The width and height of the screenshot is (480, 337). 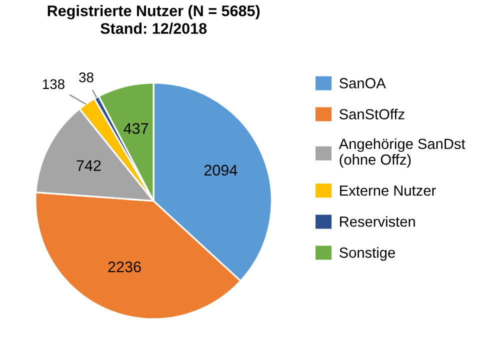 What do you see at coordinates (372, 114) in the screenshot?
I see `legend-label: SanStOffz` at bounding box center [372, 114].